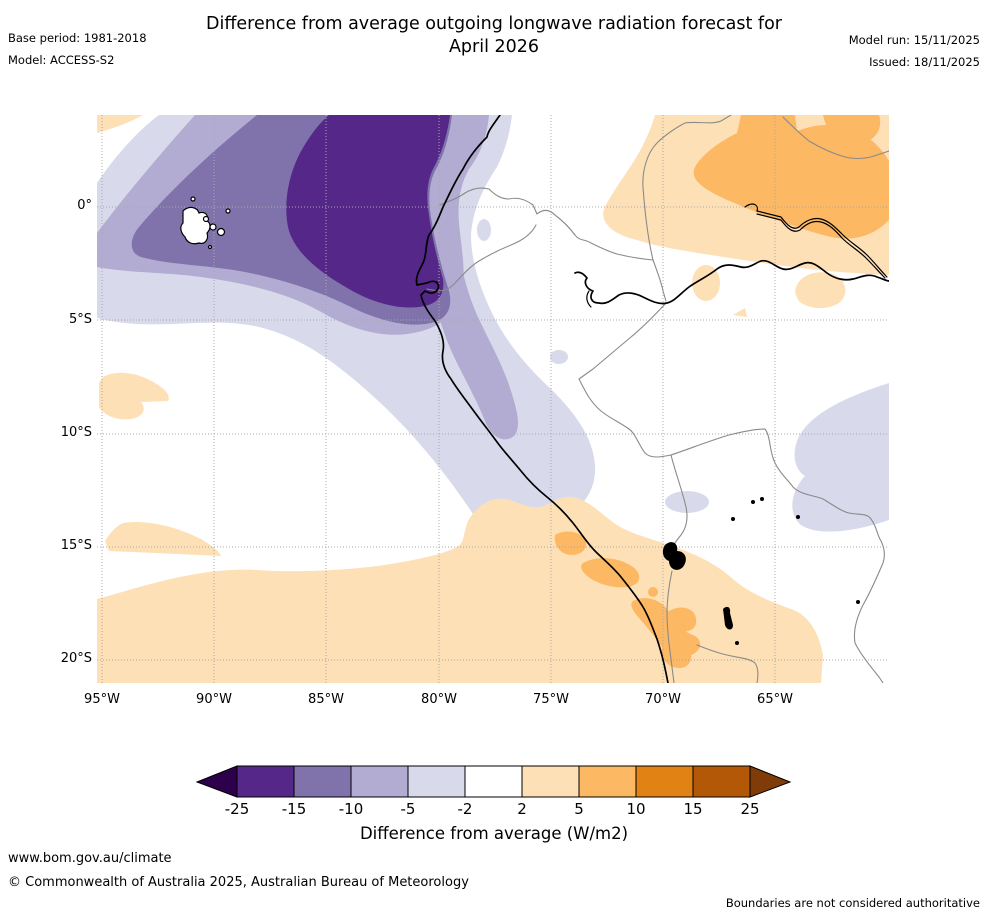 Image resolution: width=988 pixels, height=919 pixels. What do you see at coordinates (821, 246) in the screenshot?
I see `rio-negro-bank-south` at bounding box center [821, 246].